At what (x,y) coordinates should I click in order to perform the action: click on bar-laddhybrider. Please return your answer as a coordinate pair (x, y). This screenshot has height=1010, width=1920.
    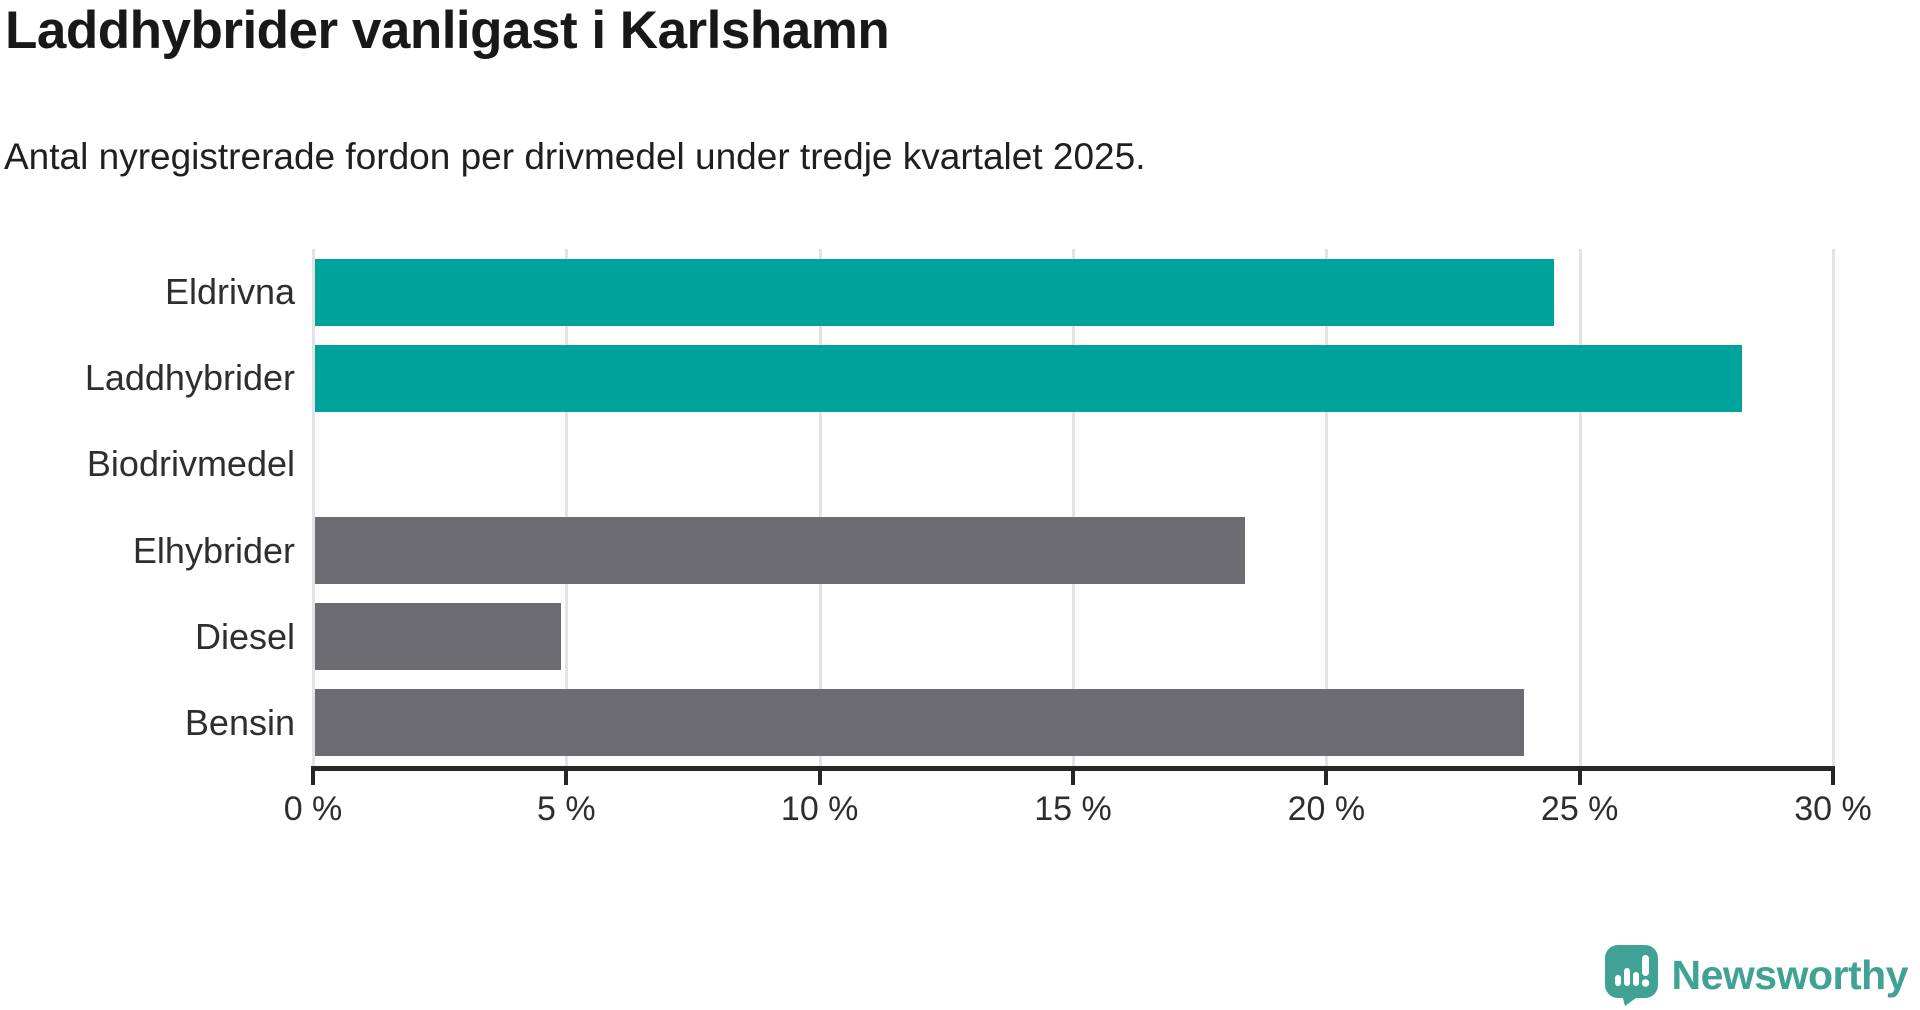
    Looking at the image, I should click on (1028, 378).